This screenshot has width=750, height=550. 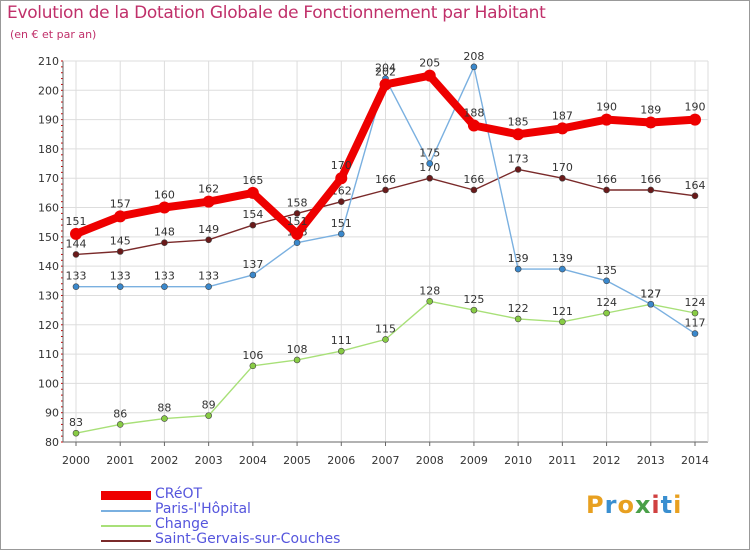 I want to click on logo-letter: t, so click(x=667, y=505).